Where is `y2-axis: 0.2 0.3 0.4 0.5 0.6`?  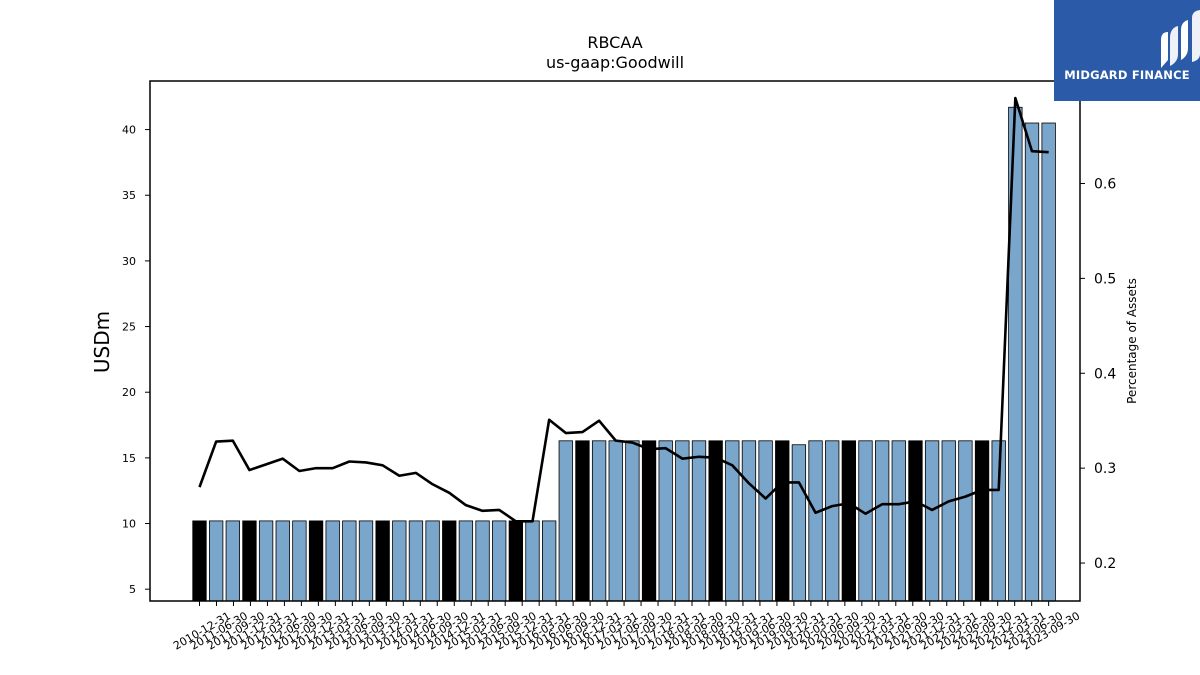 y2-axis: 0.2 0.3 0.4 0.5 0.6 is located at coordinates (1098, 374).